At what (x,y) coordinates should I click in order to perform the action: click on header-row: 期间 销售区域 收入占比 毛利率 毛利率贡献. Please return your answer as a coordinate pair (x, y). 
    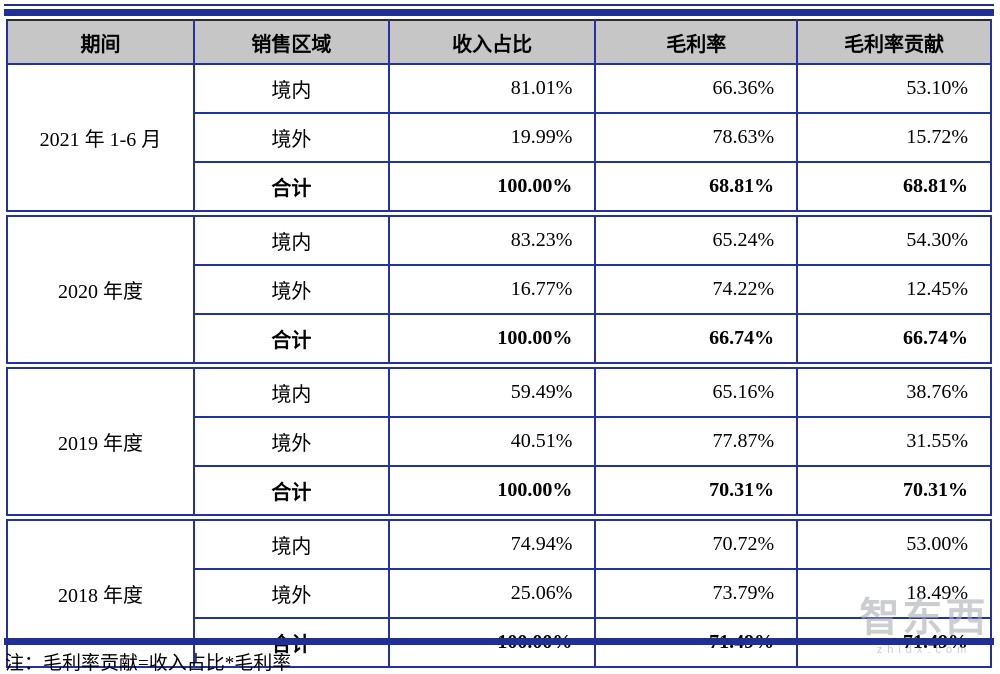
    Looking at the image, I should click on (499, 42).